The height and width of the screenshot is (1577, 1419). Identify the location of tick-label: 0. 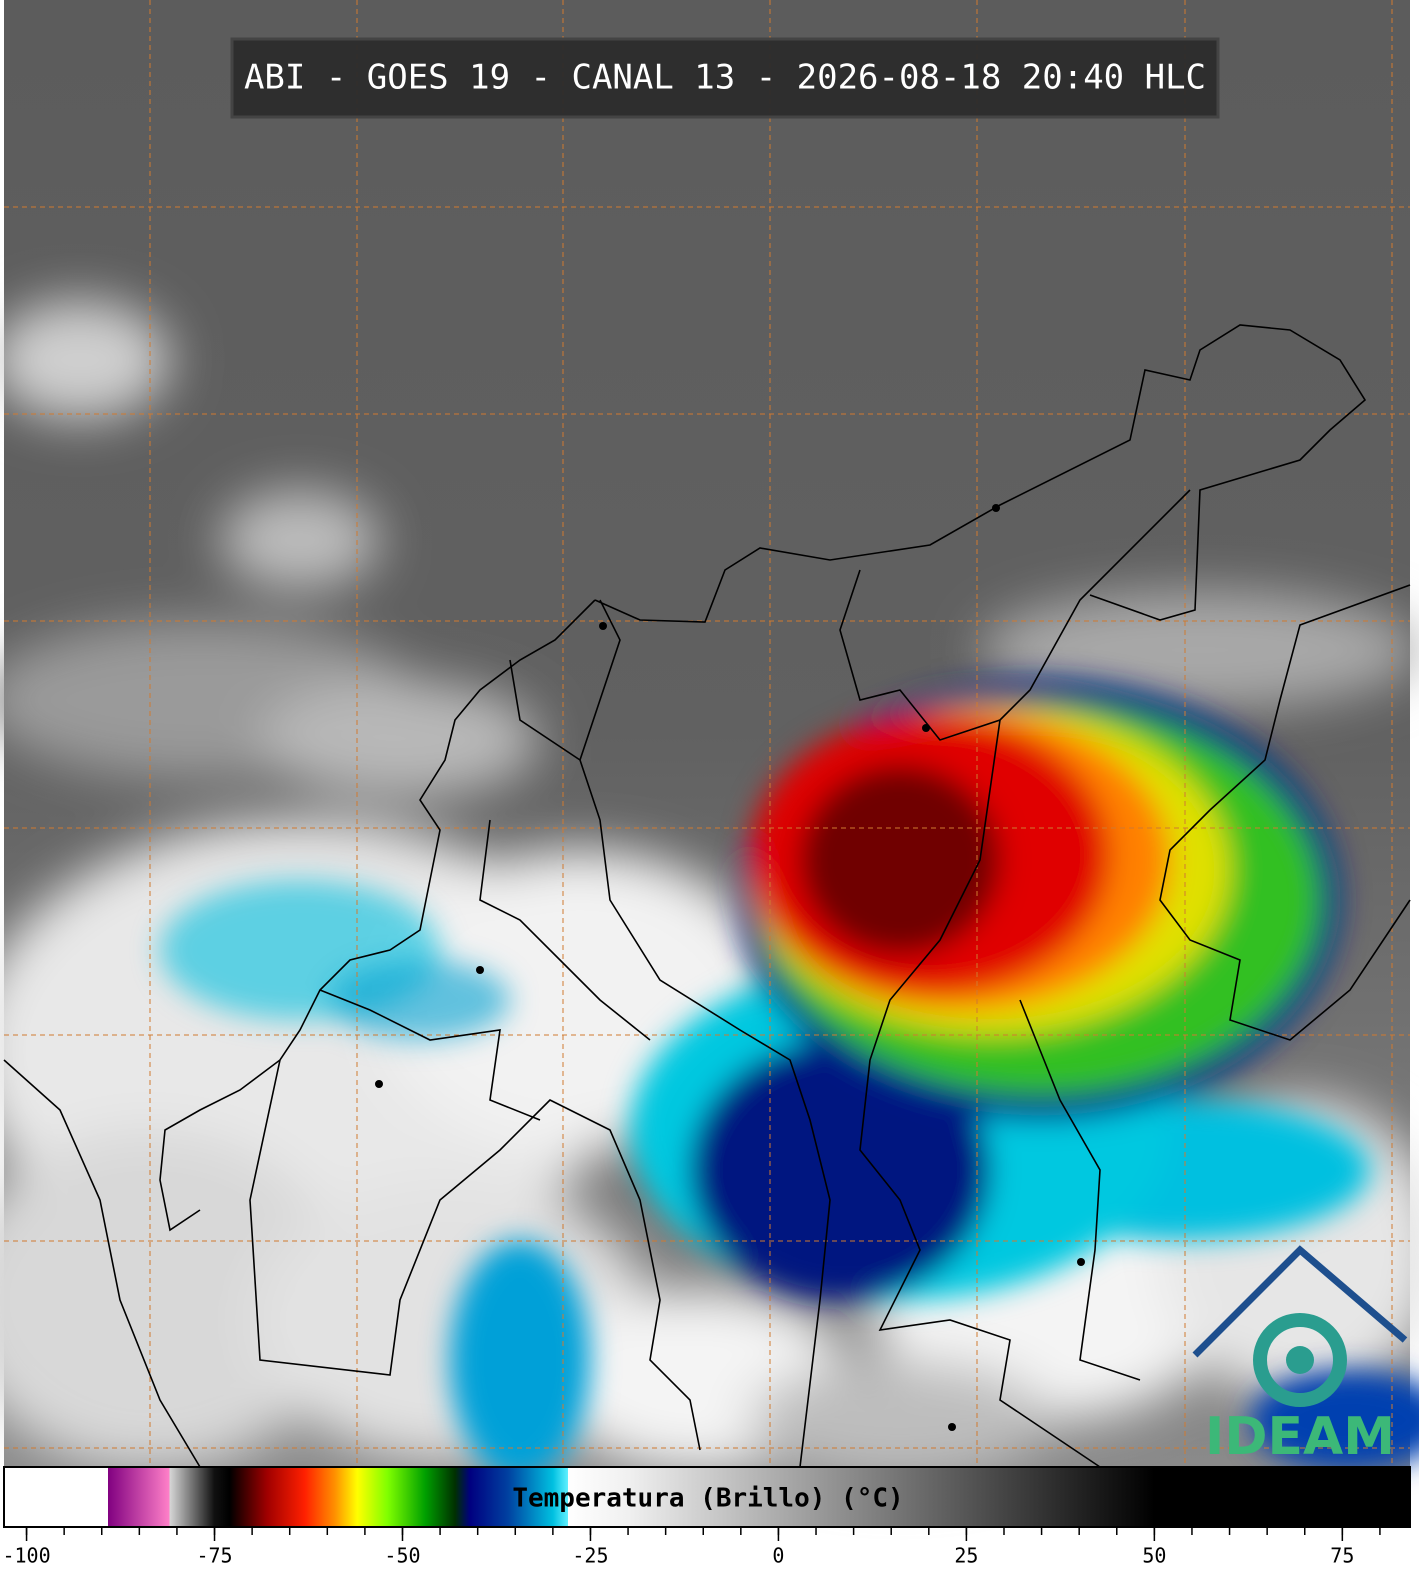
(778, 1556).